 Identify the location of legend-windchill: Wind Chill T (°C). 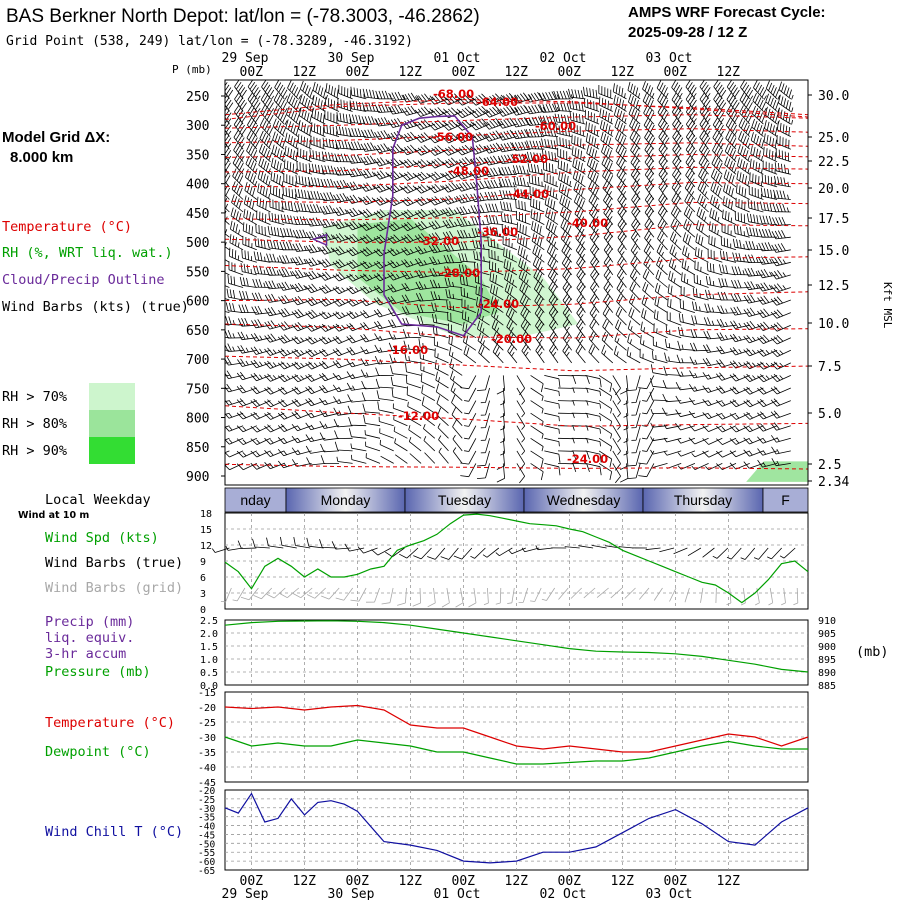
(114, 832).